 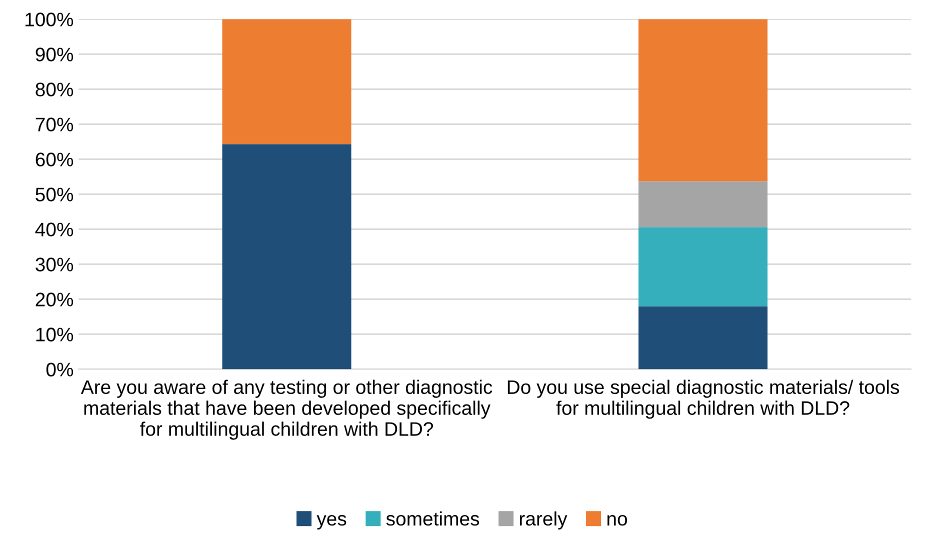 I want to click on y-tick-label: 20%, so click(x=55, y=299).